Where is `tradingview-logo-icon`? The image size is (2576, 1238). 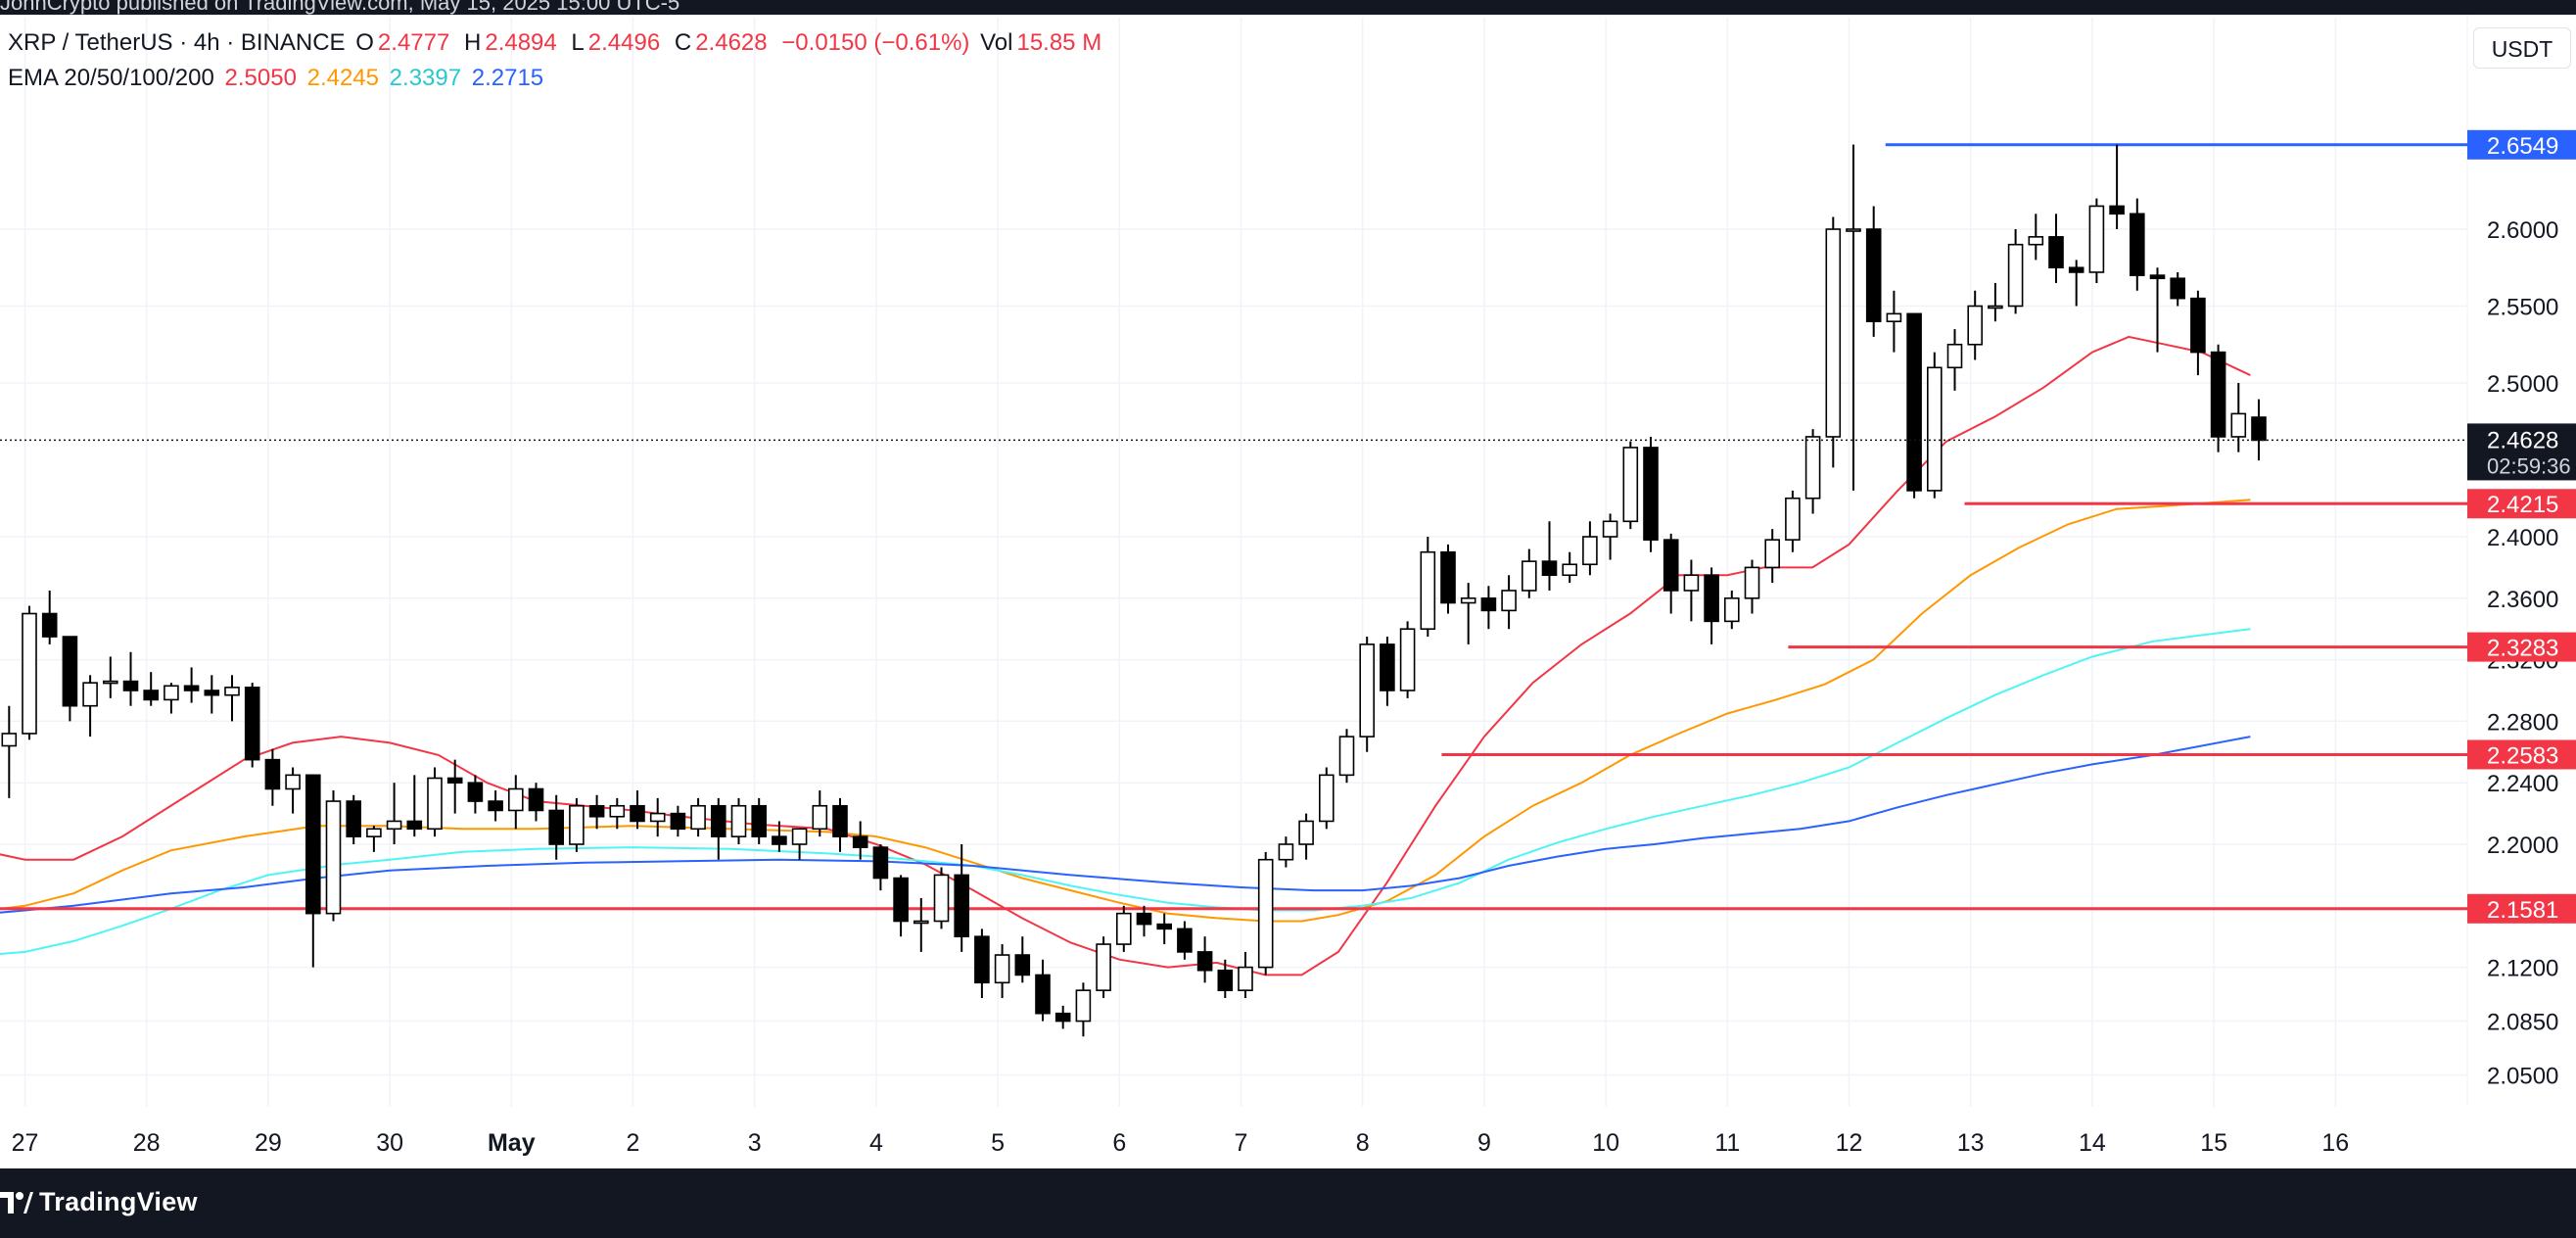 tradingview-logo-icon is located at coordinates (16, 1202).